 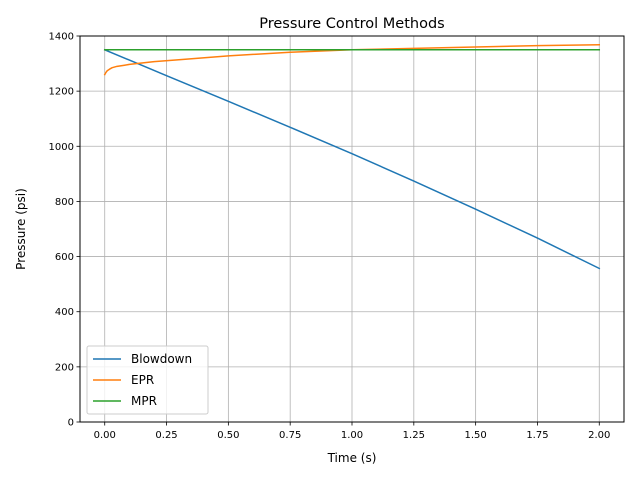 I want to click on x-tick-label: 0.25, so click(x=166, y=435).